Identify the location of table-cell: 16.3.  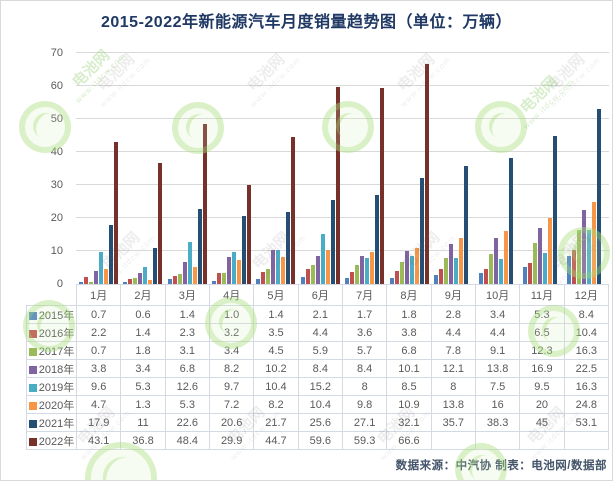
(586, 386).